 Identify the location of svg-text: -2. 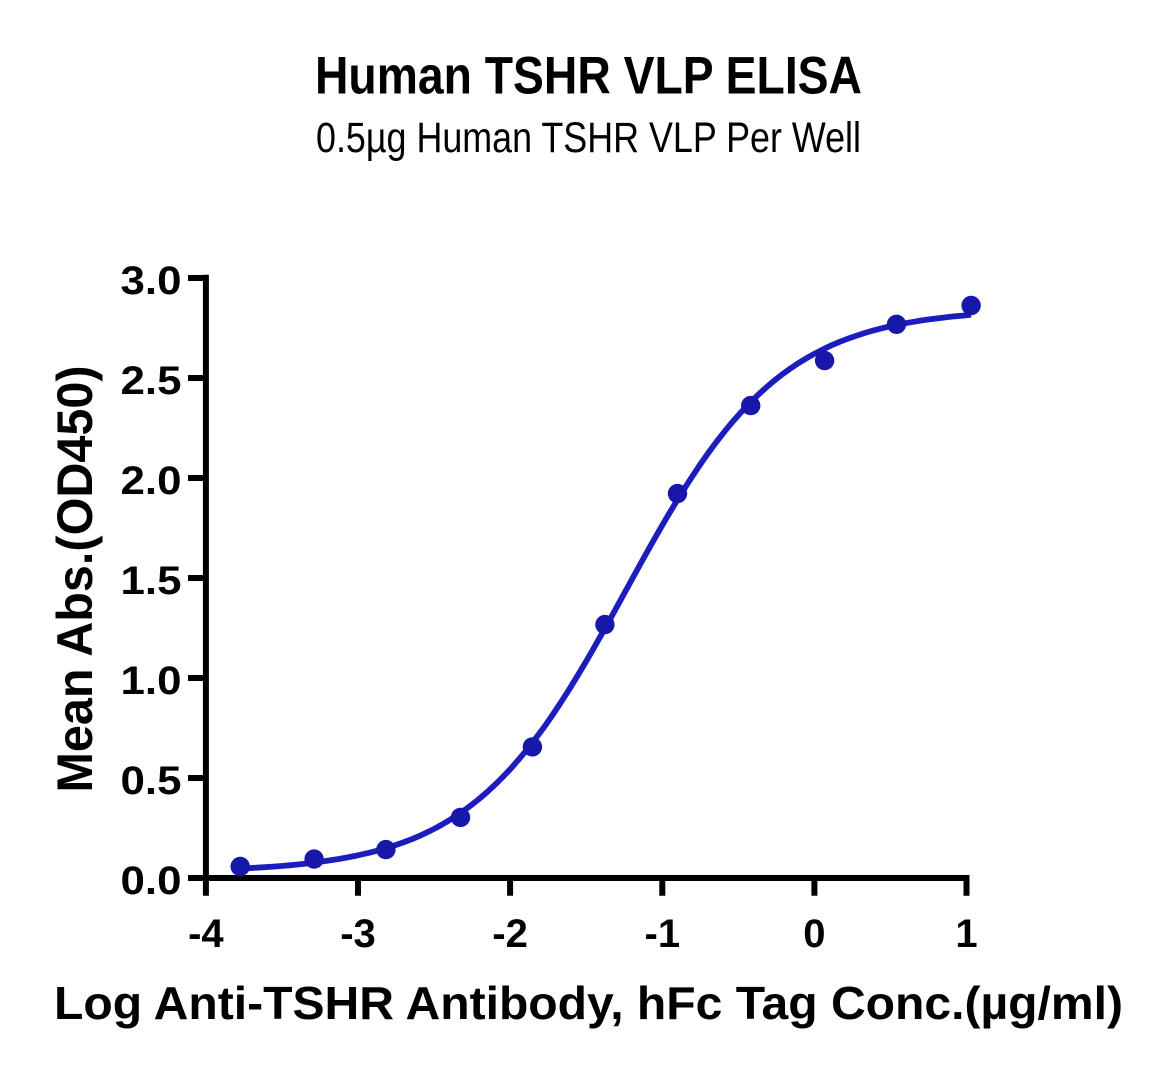
(510, 934).